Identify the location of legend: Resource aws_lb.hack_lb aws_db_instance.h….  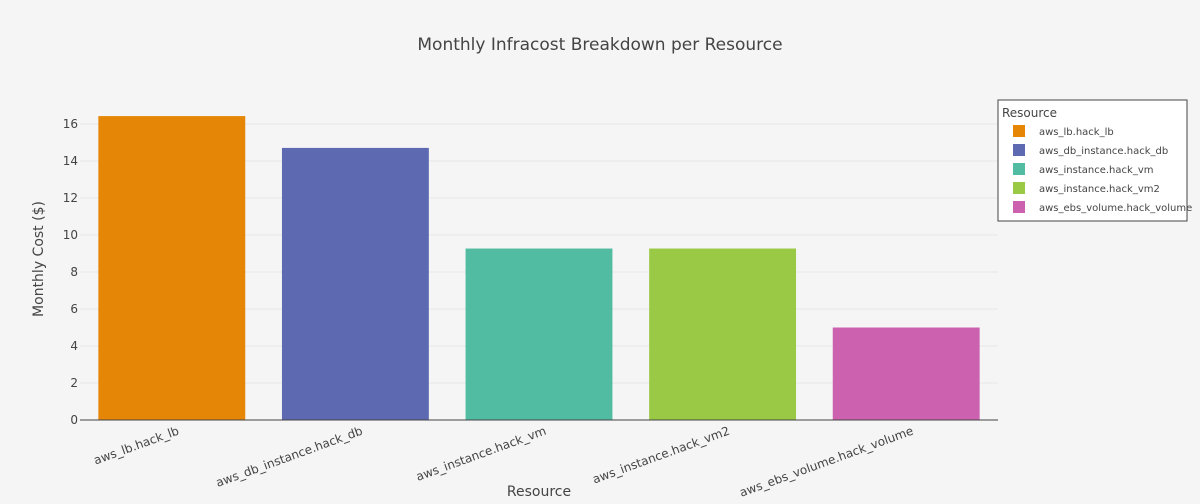
(1094, 160).